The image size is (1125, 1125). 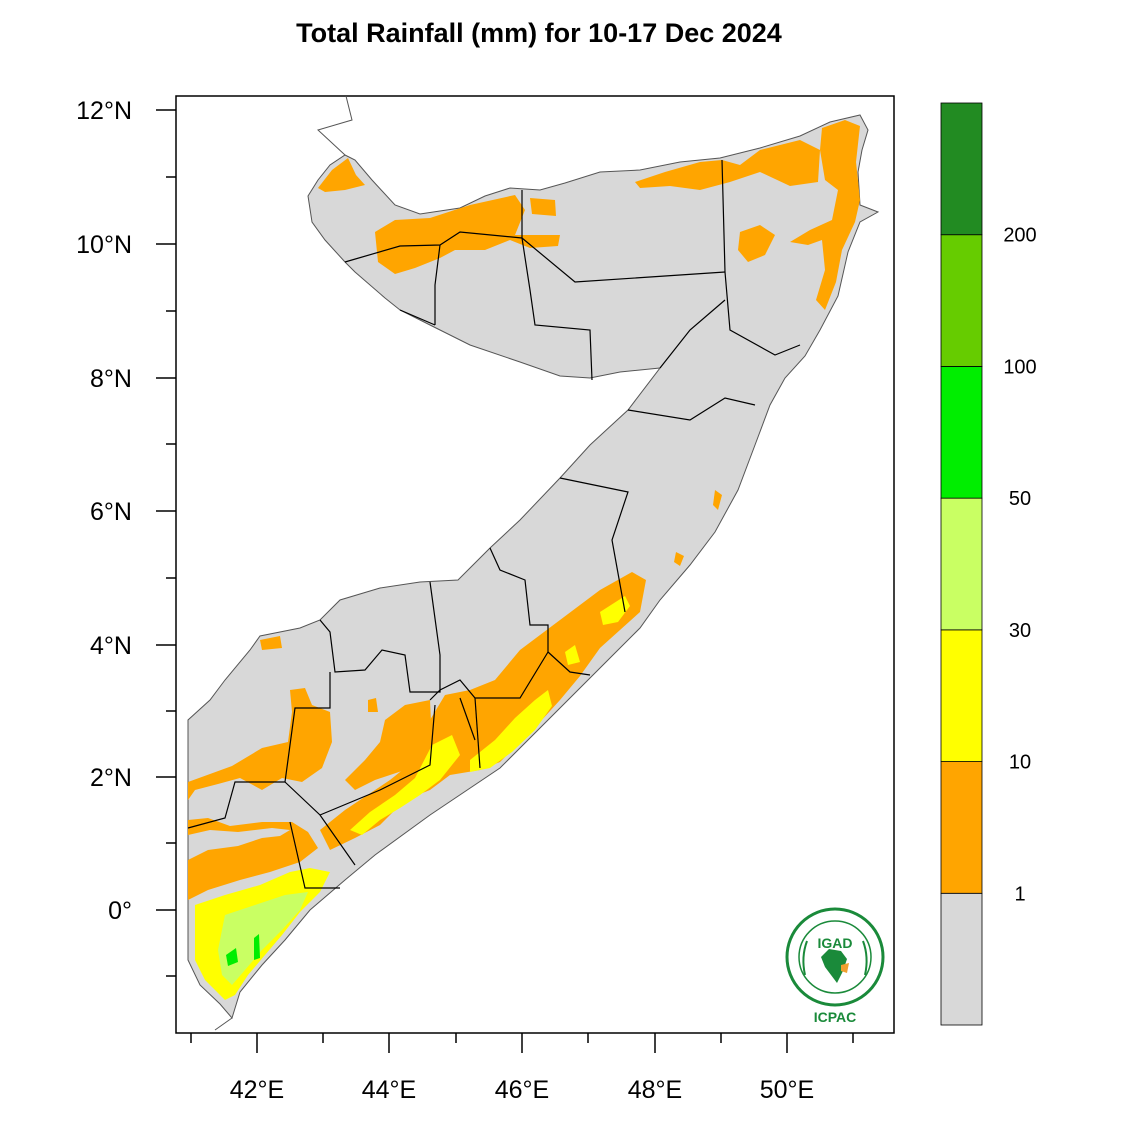 What do you see at coordinates (522, 1043) in the screenshot?
I see `lon-axis` at bounding box center [522, 1043].